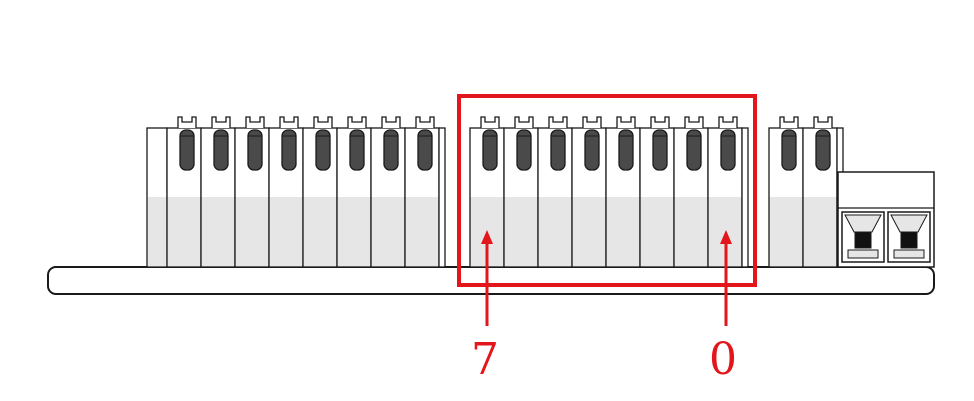  What do you see at coordinates (442, 197) in the screenshot?
I see `left-end-plate` at bounding box center [442, 197].